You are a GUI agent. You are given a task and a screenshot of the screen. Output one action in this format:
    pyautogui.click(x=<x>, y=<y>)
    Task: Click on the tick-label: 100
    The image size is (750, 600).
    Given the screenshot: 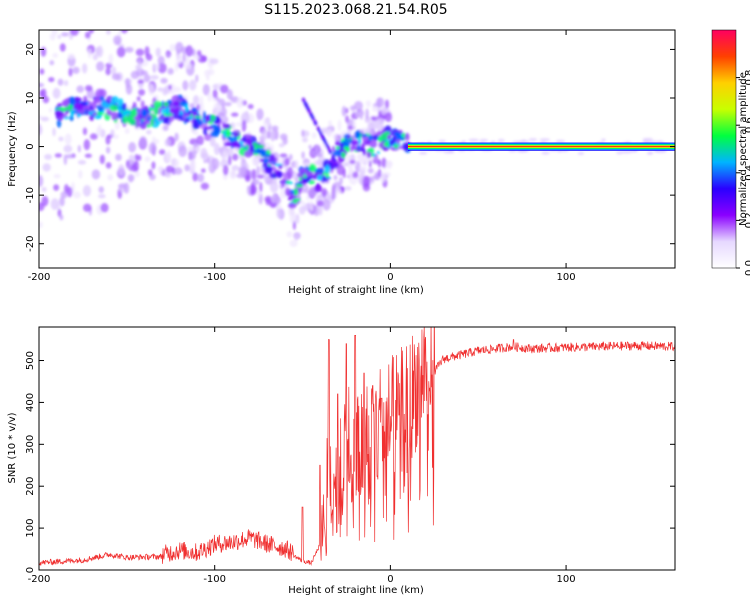 What is the action you would take?
    pyautogui.click(x=566, y=579)
    